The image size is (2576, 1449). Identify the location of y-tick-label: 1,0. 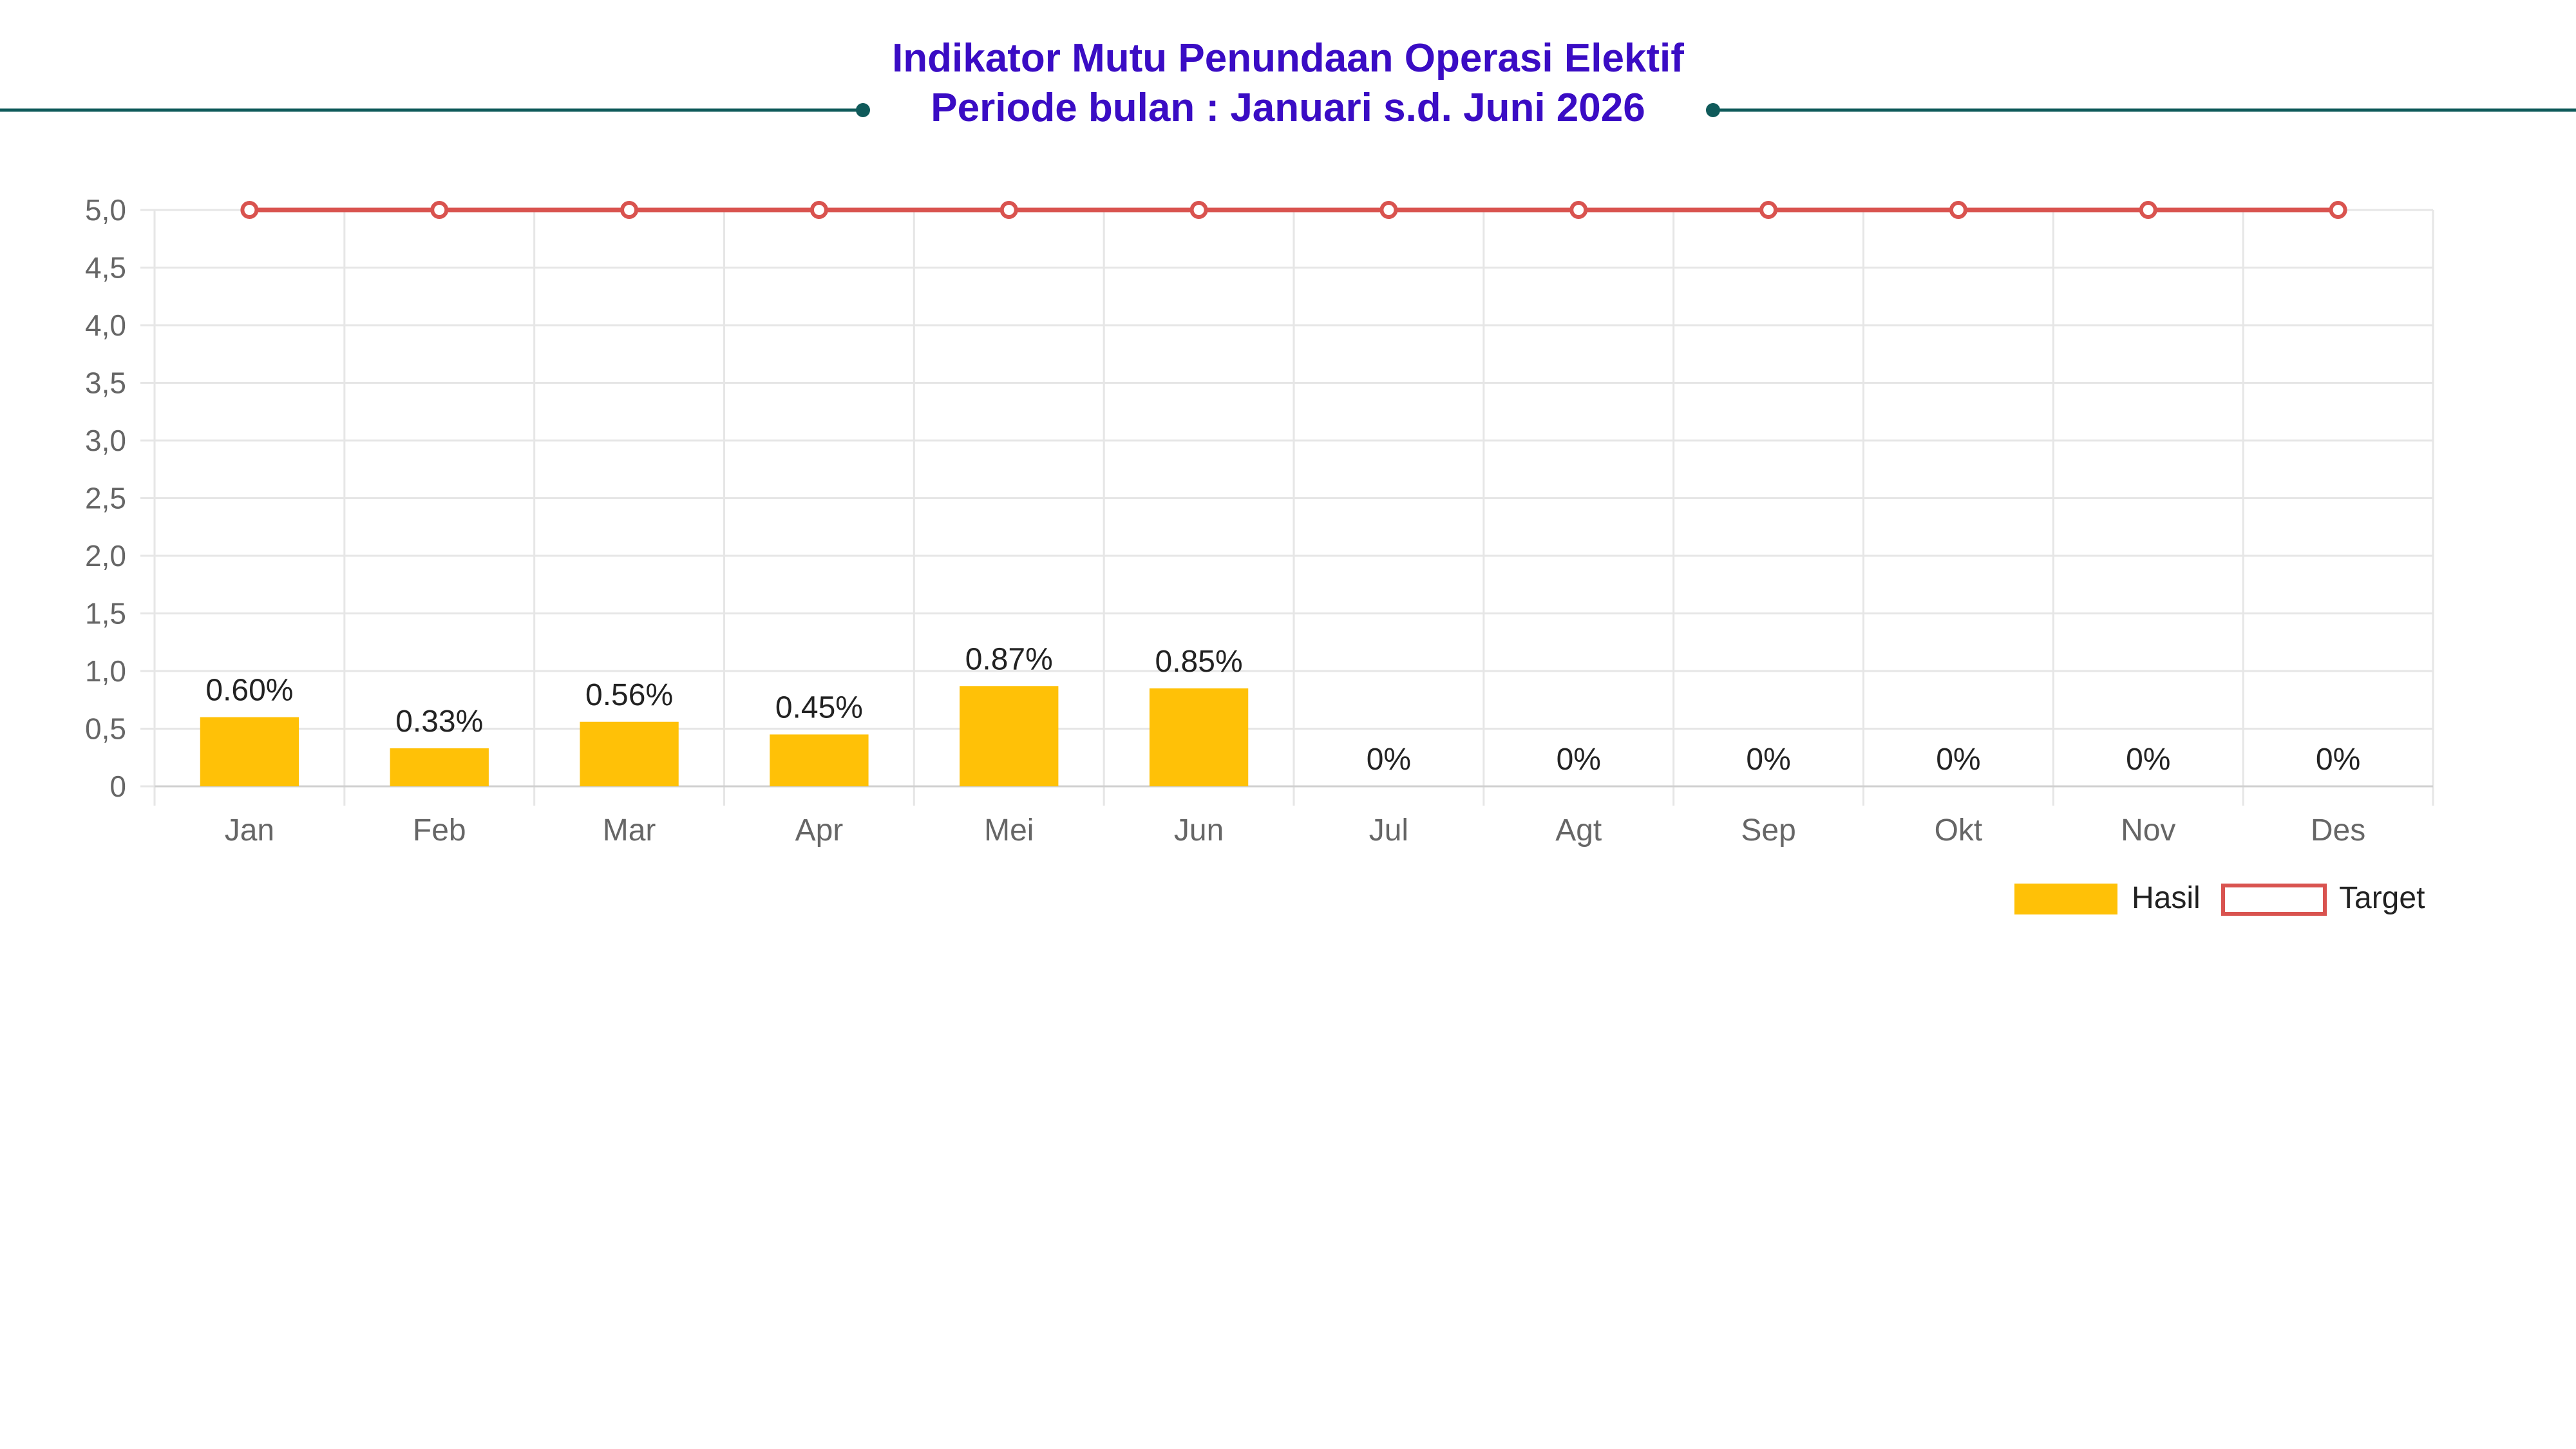
(105, 671).